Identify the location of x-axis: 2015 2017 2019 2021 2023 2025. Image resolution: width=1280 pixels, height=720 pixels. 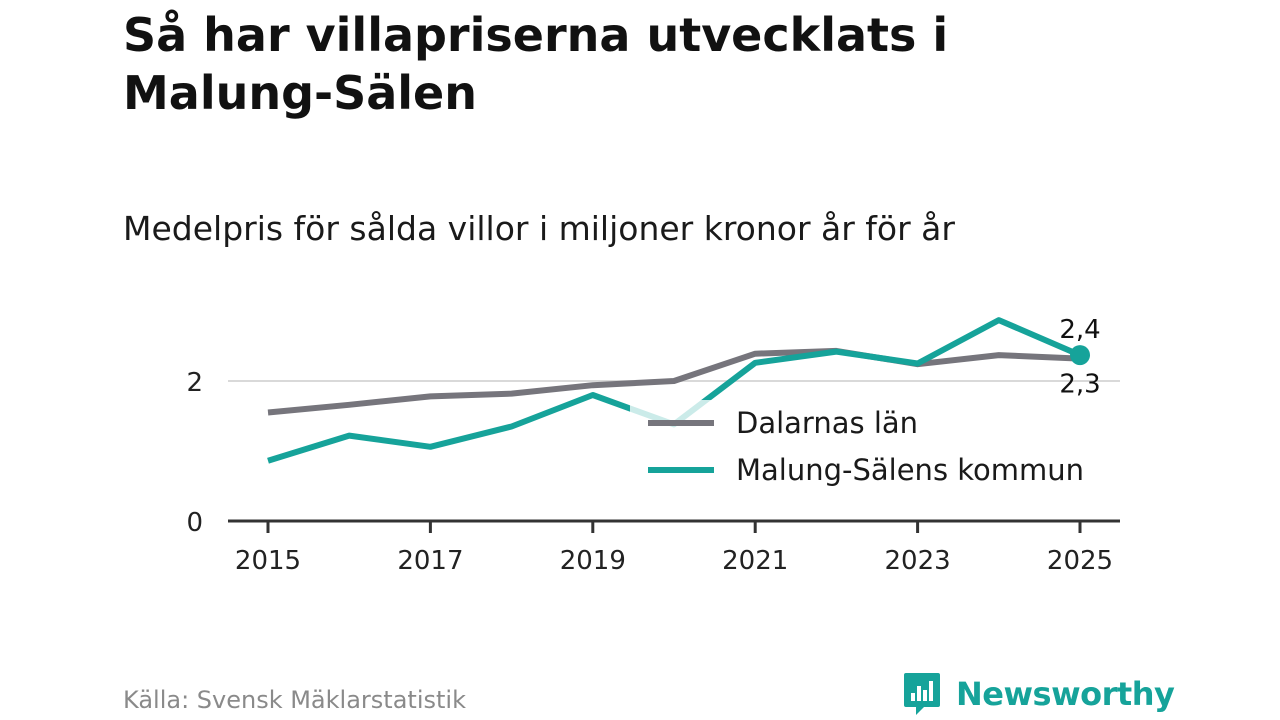
(674, 547).